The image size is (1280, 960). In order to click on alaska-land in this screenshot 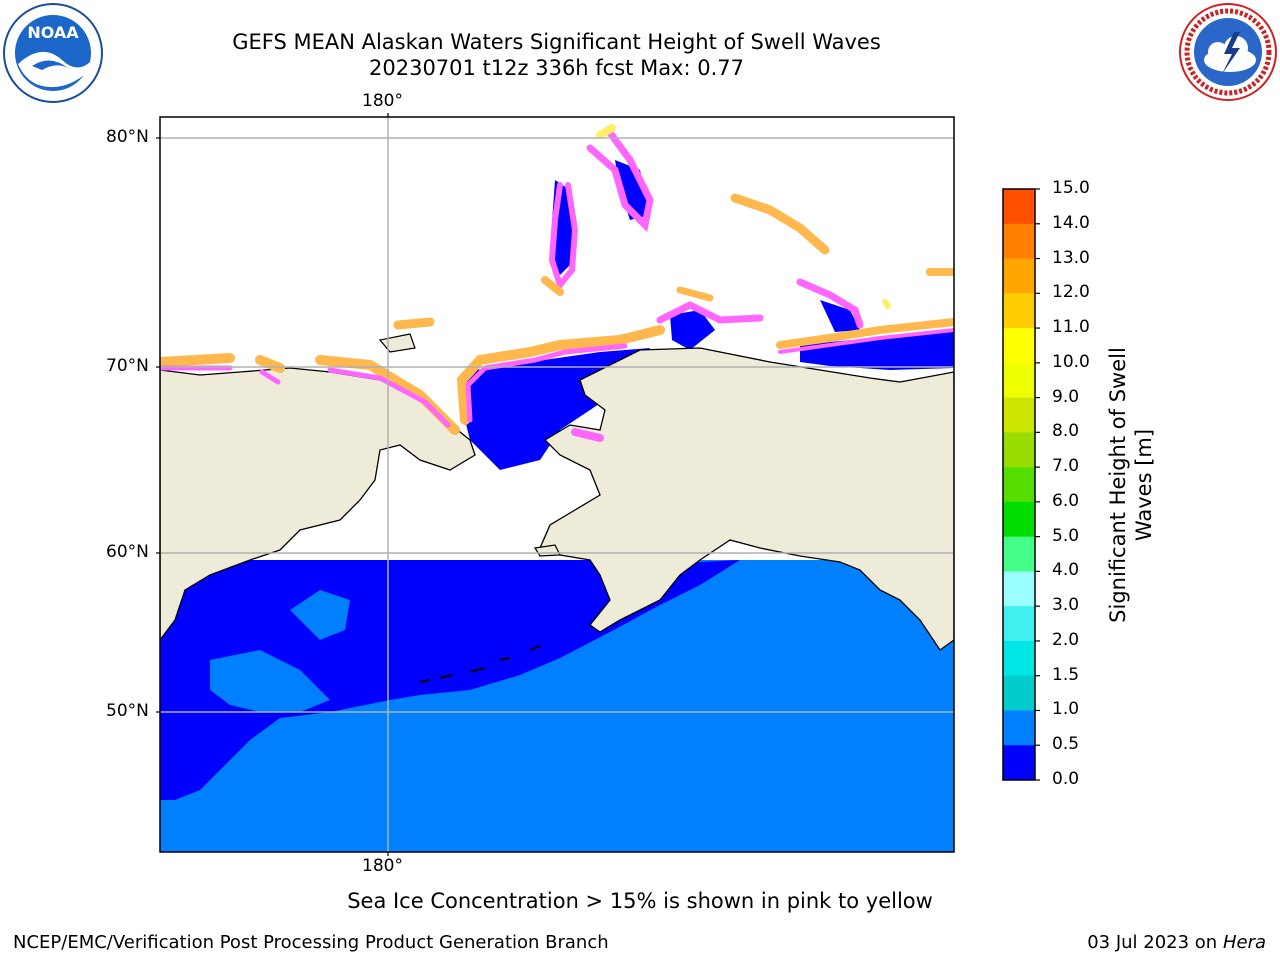, I will do `click(746, 499)`.